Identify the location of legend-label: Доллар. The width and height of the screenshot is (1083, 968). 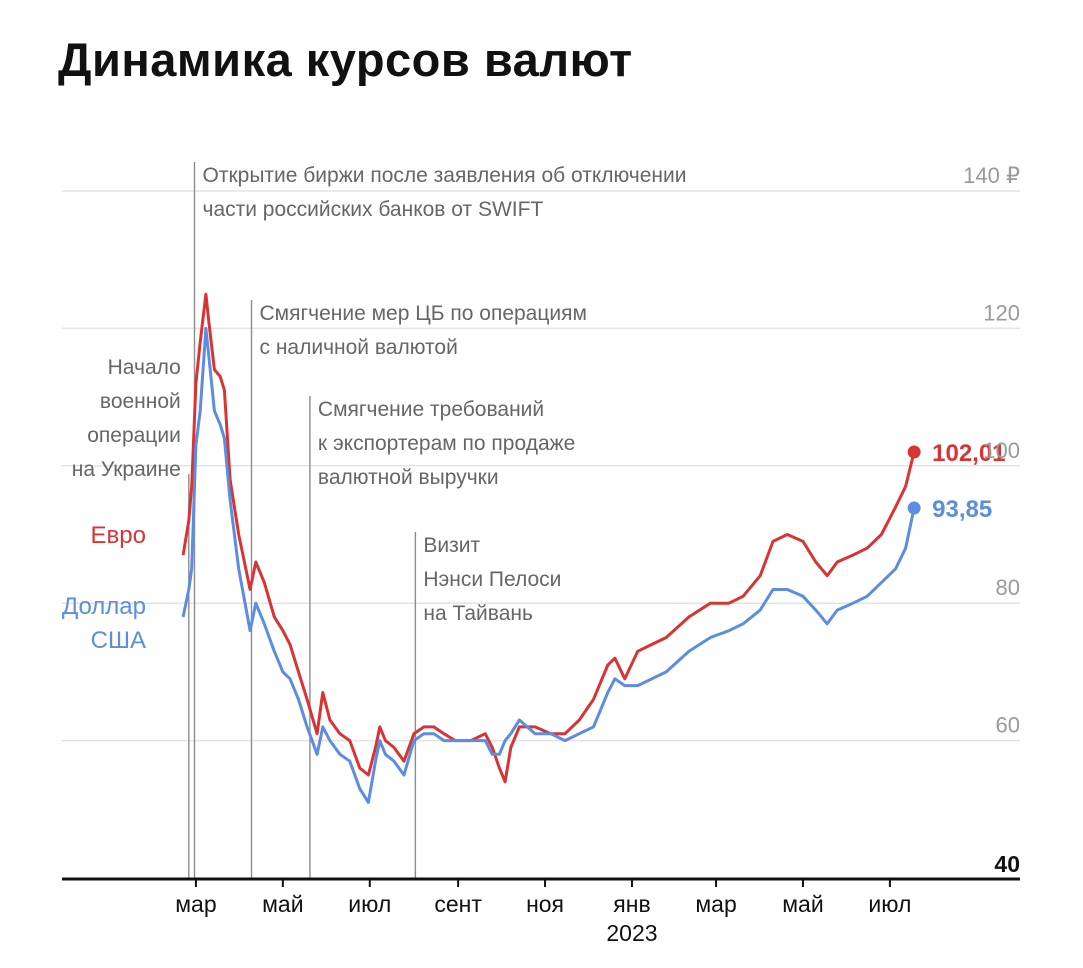
(104, 606).